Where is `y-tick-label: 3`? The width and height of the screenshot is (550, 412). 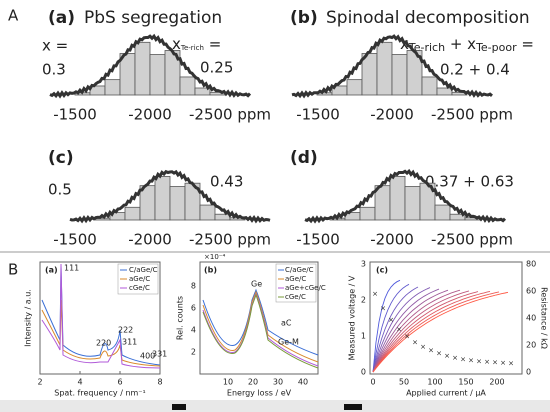 y-tick-label: 3 is located at coordinates (363, 264).